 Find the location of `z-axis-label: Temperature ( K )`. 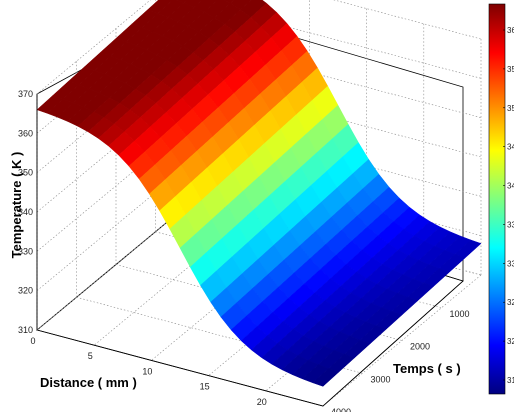

z-axis-label: Temperature ( K ) is located at coordinates (16, 205).